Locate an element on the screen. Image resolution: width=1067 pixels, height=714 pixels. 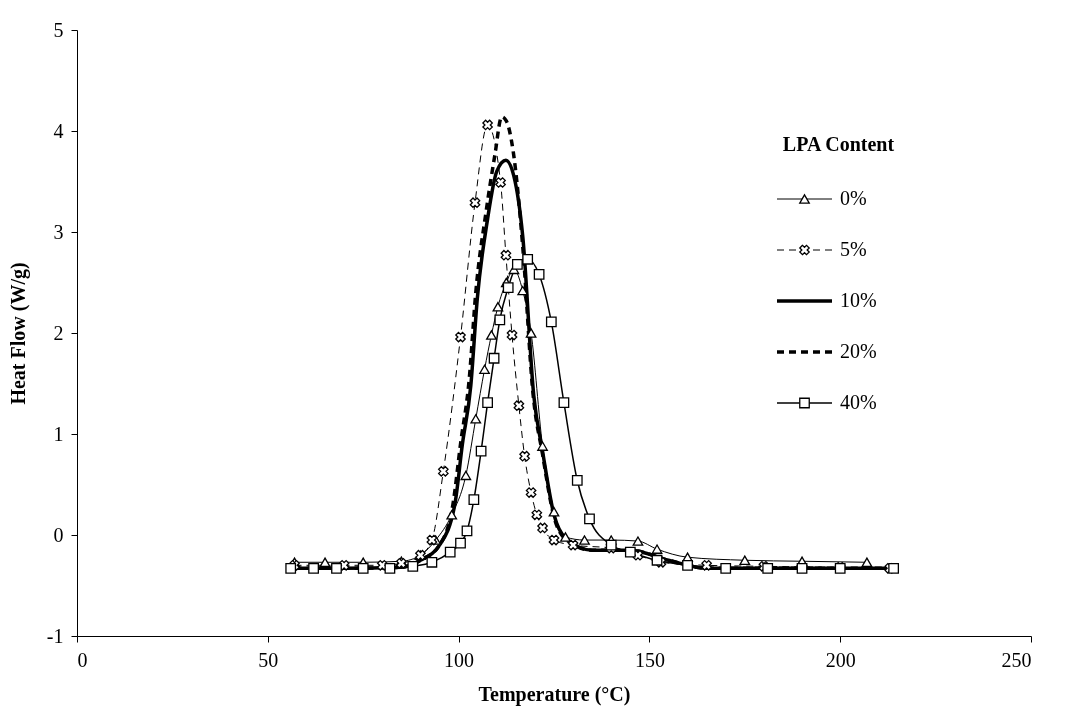
y-tick-label: 2 is located at coordinates (58, 332).